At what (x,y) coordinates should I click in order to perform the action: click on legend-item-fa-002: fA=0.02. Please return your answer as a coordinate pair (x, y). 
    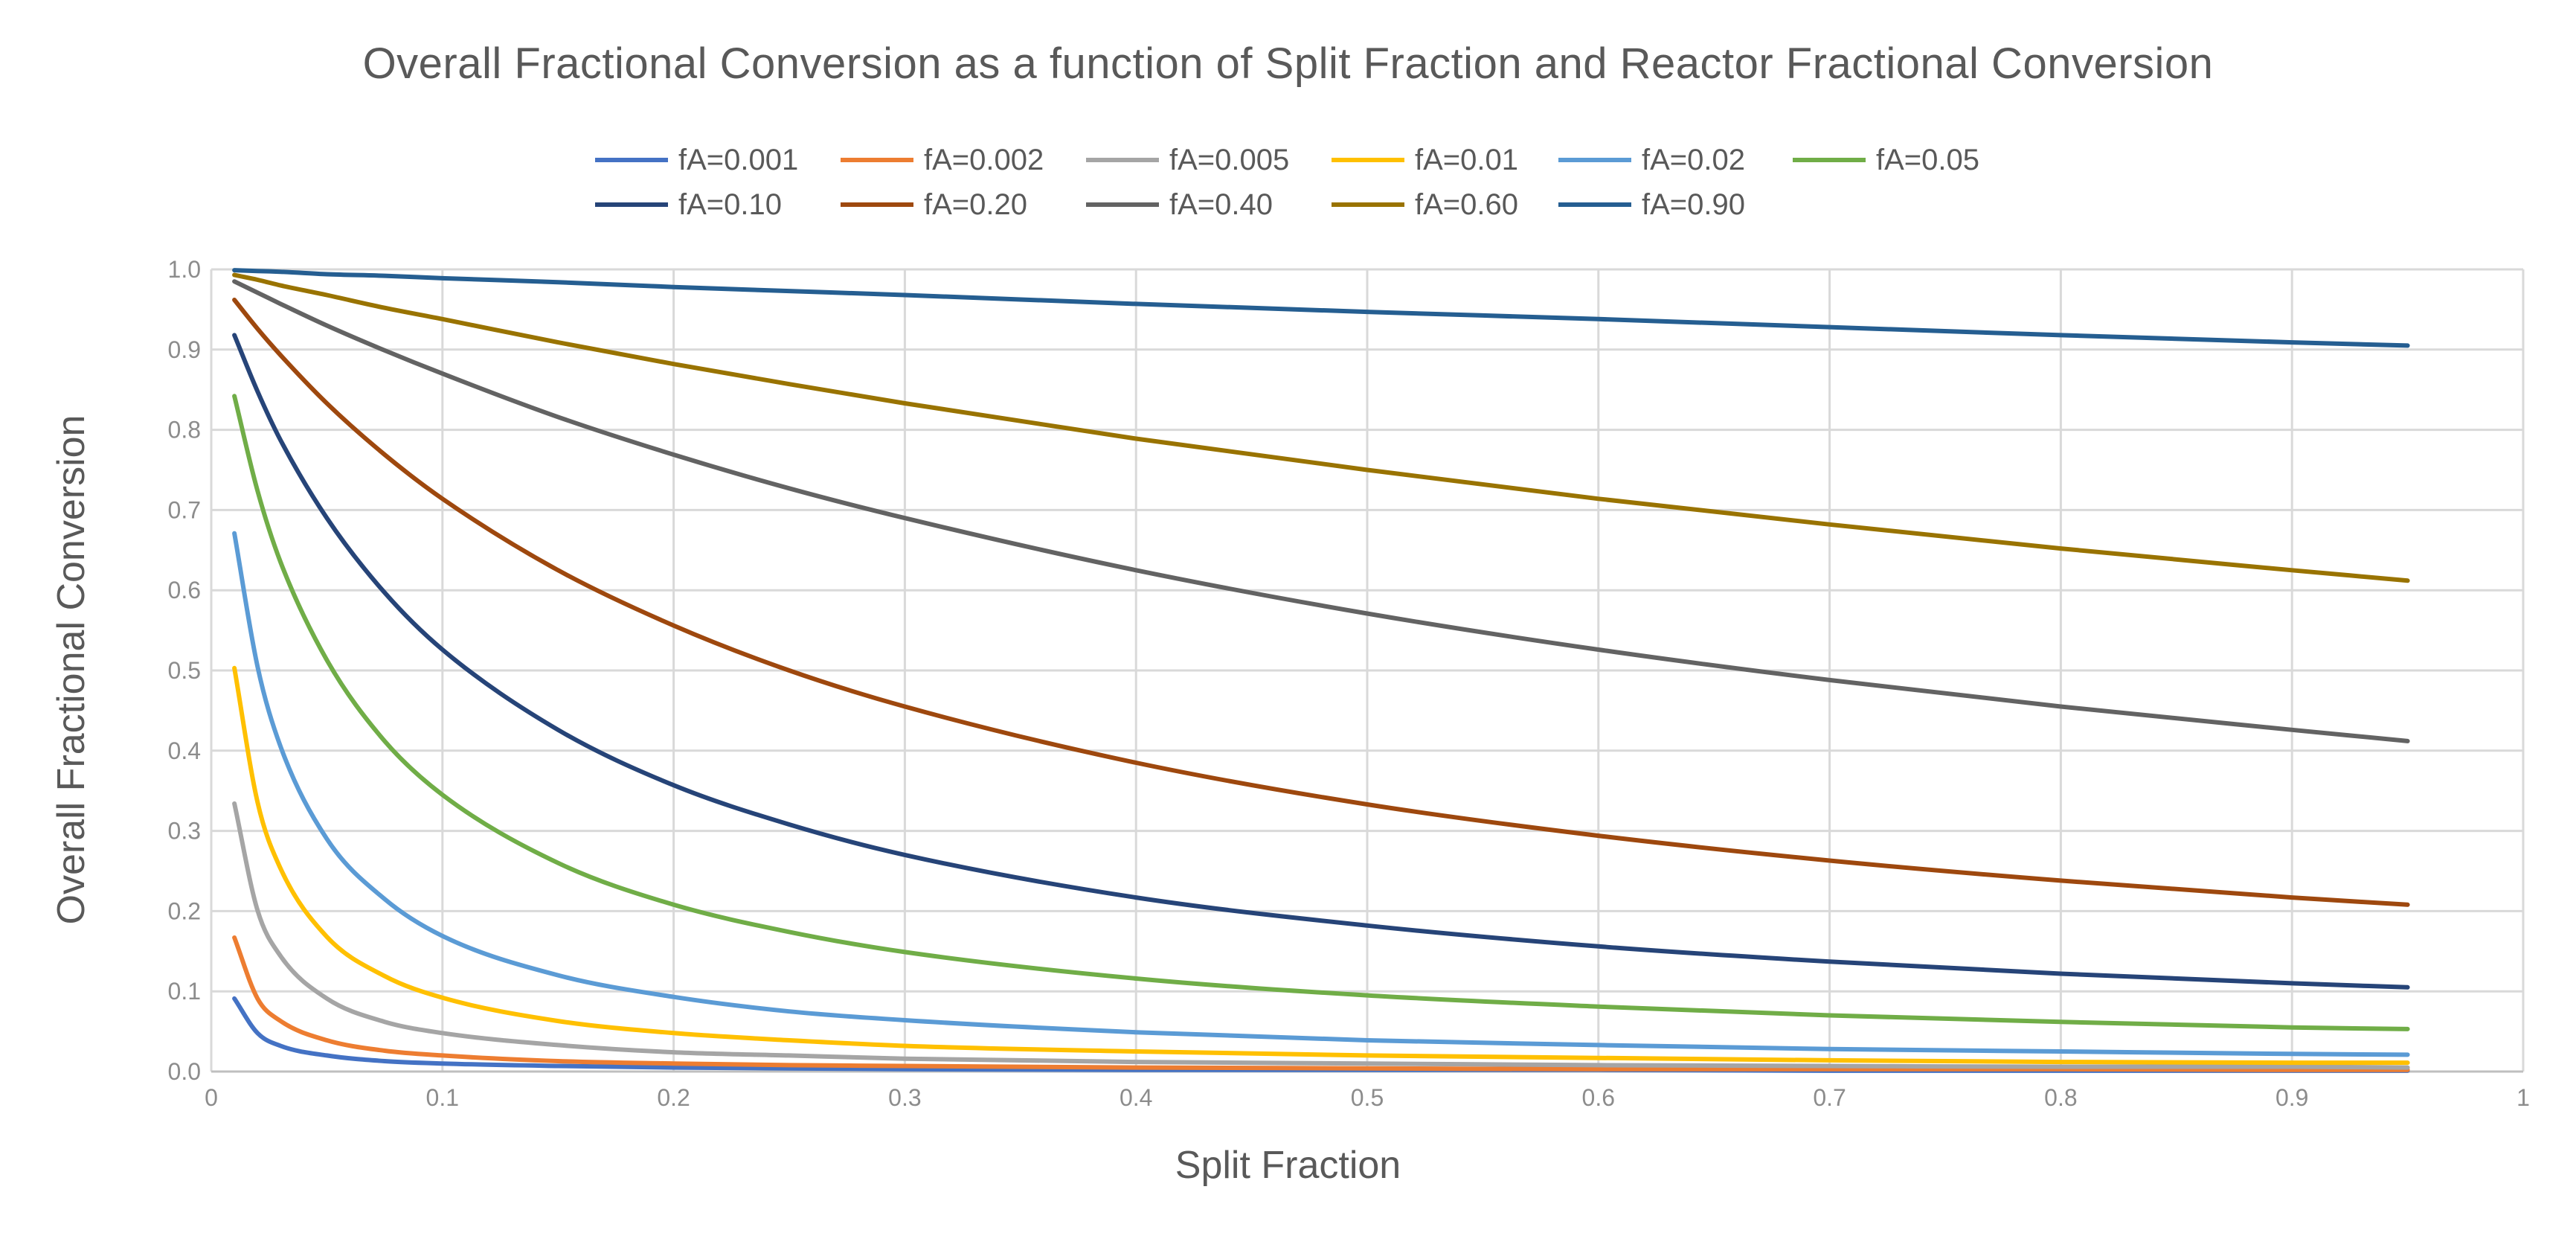
    Looking at the image, I should click on (1651, 160).